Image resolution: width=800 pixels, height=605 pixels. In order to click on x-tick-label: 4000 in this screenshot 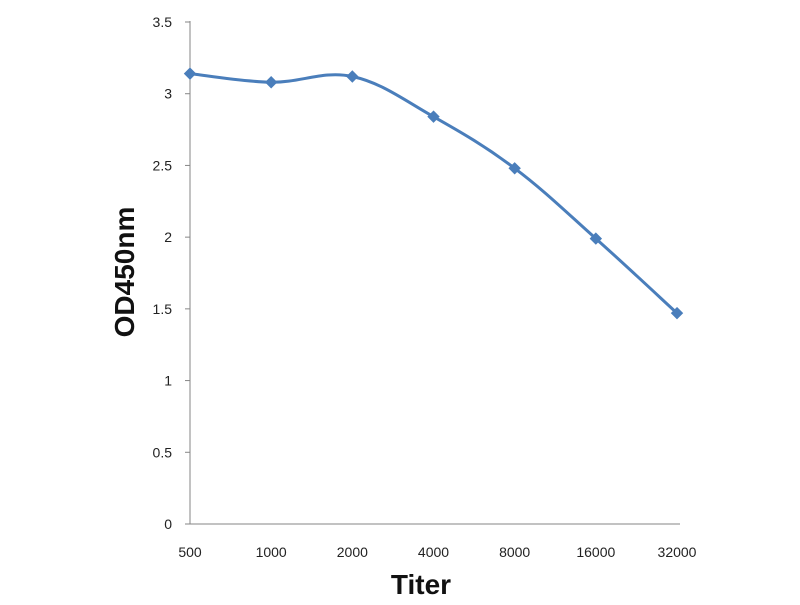, I will do `click(433, 552)`.